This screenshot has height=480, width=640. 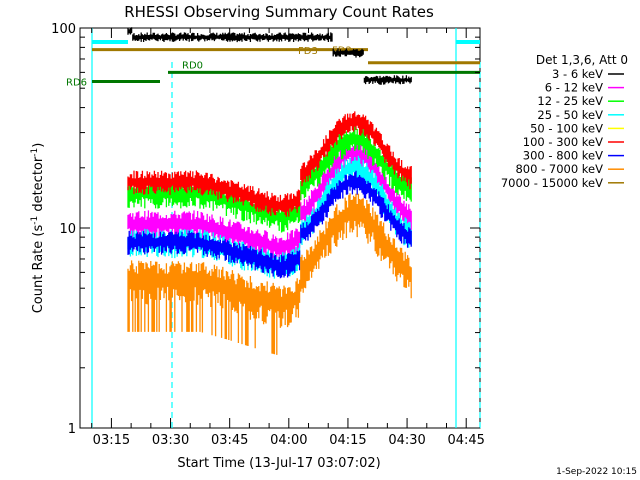 I want to click on x-tick-label: 03:30, so click(x=170, y=440).